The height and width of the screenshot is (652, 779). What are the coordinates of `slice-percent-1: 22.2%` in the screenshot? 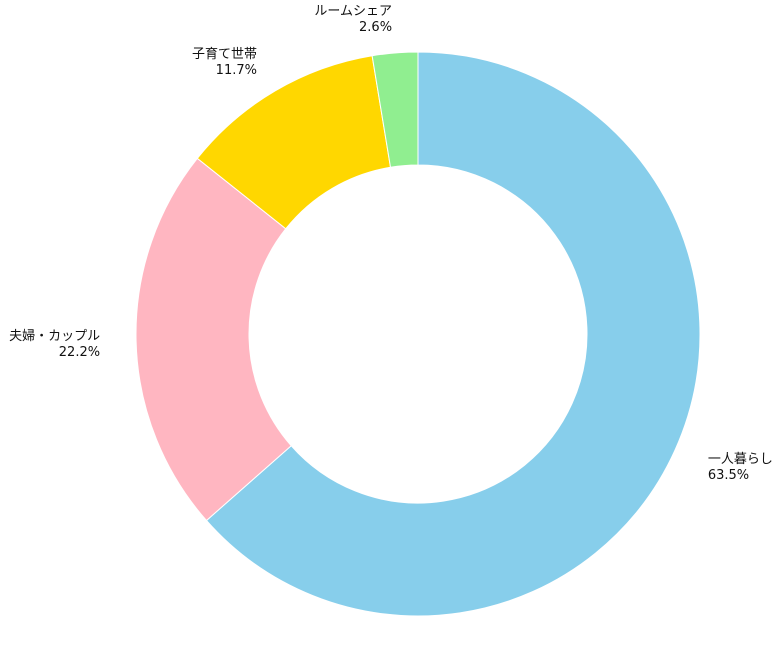 It's located at (79, 352).